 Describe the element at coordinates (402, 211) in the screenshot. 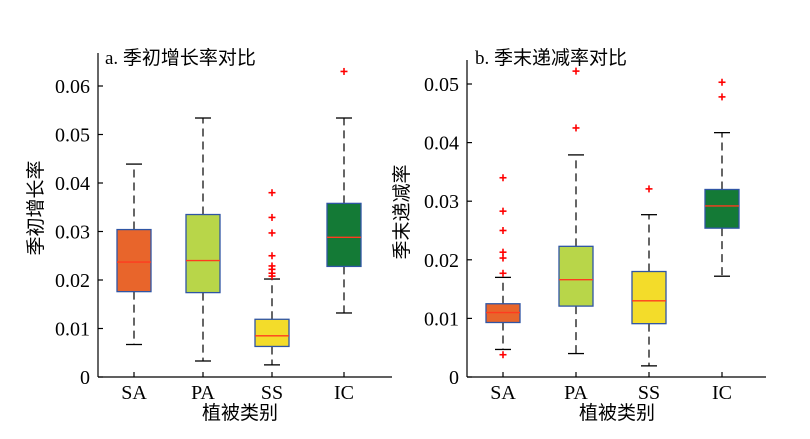

I see `panel-b-y-axis-title: 季末递减率` at that location.